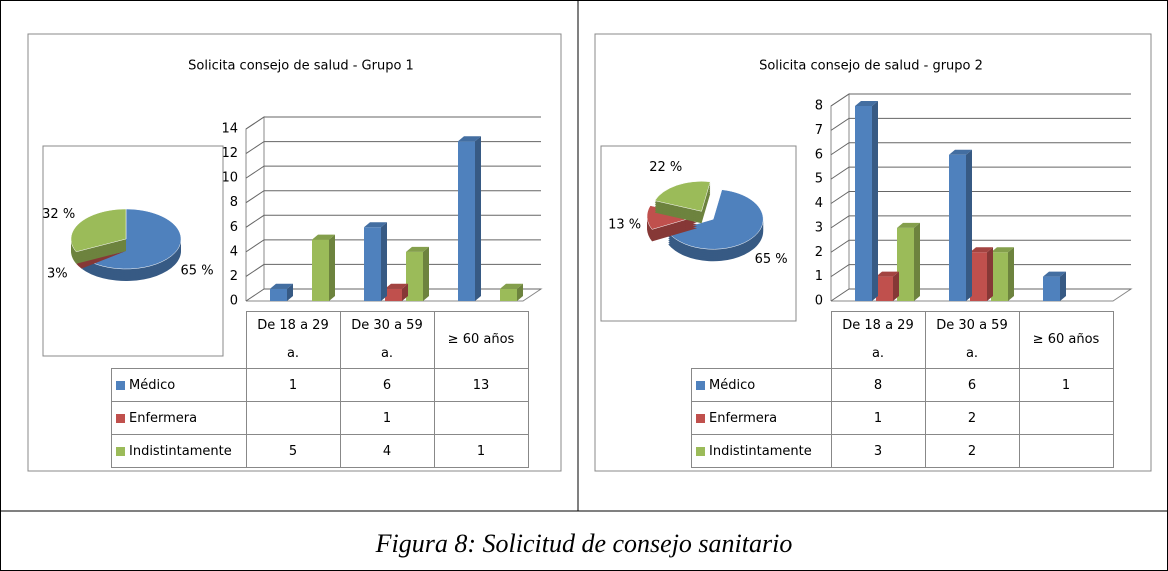  I want to click on y-tick-label: 5, so click(819, 179).